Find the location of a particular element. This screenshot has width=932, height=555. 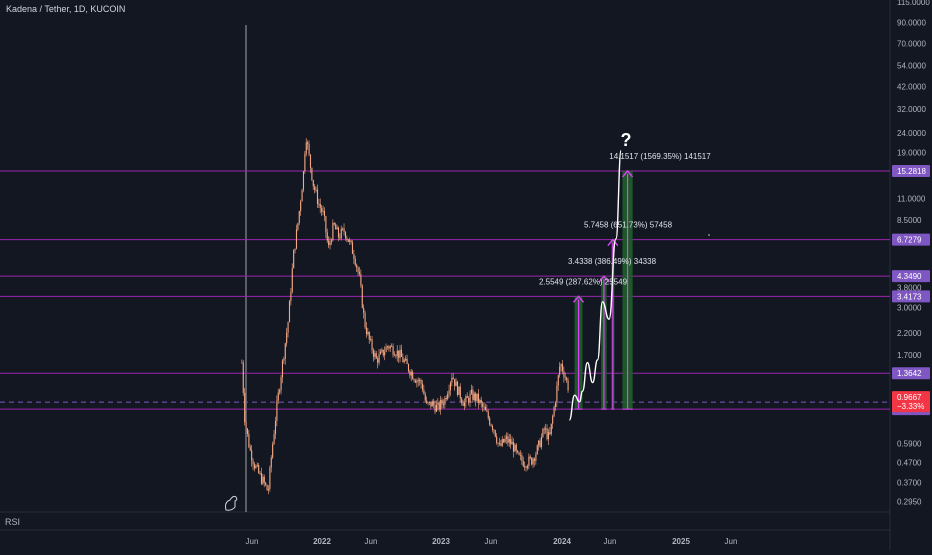

level-price-text: 3.4173 is located at coordinates (909, 296).